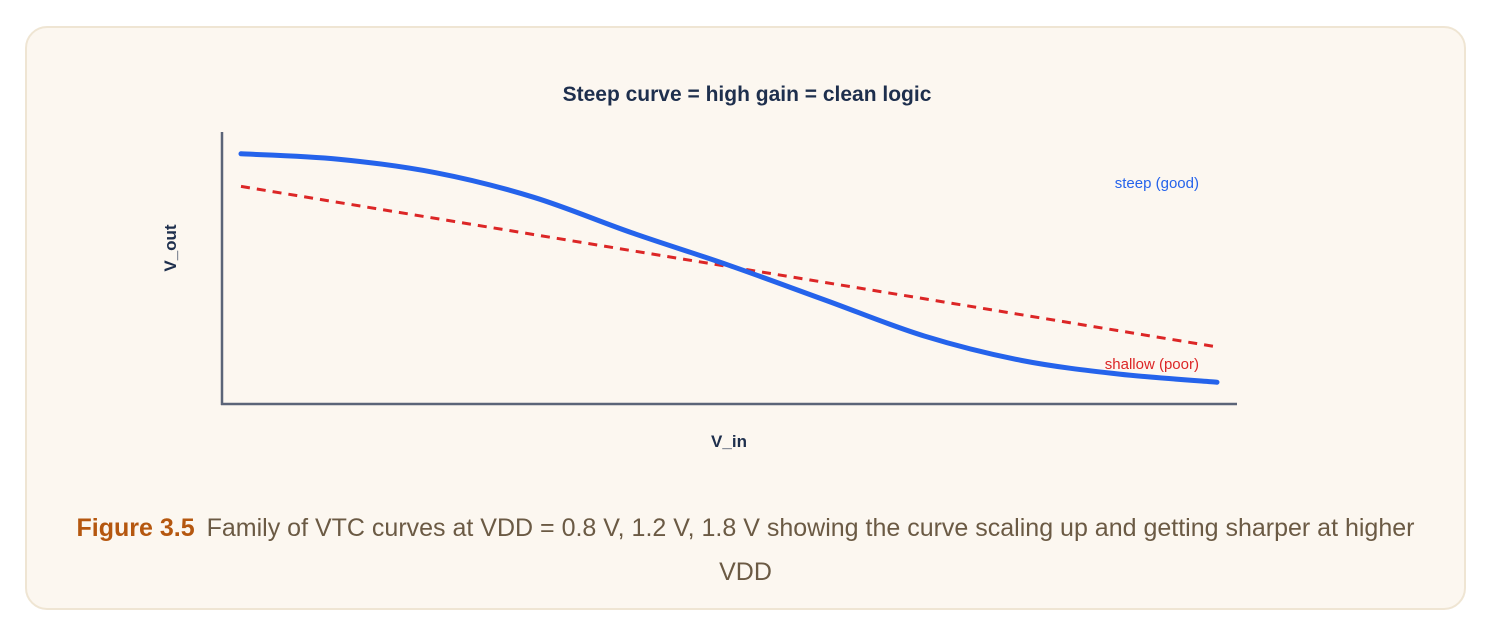  What do you see at coordinates (747, 94) in the screenshot?
I see `chart-title: Steep curve = high gain = clean logic` at bounding box center [747, 94].